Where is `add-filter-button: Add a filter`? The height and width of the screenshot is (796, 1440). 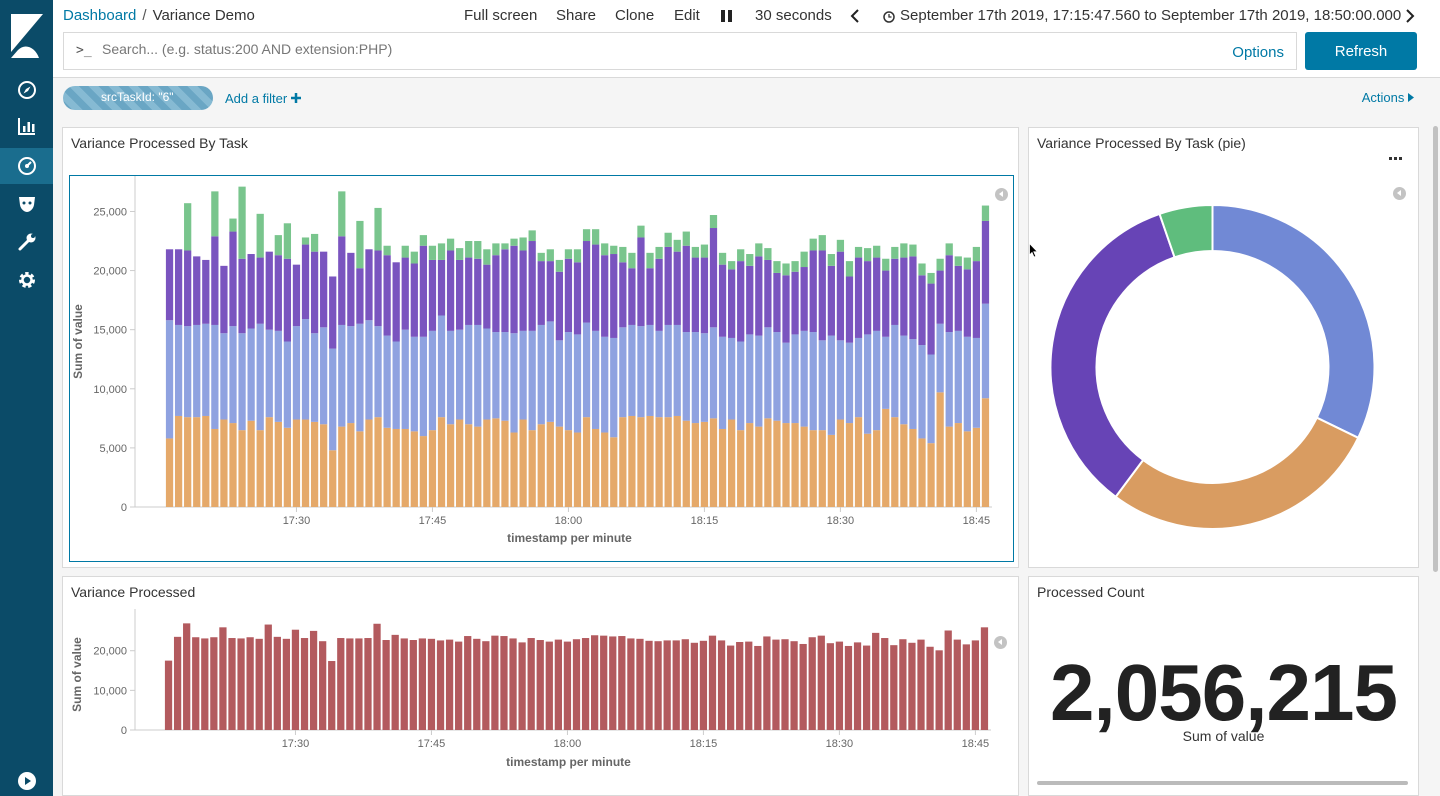
add-filter-button: Add a filter is located at coordinates (263, 98).